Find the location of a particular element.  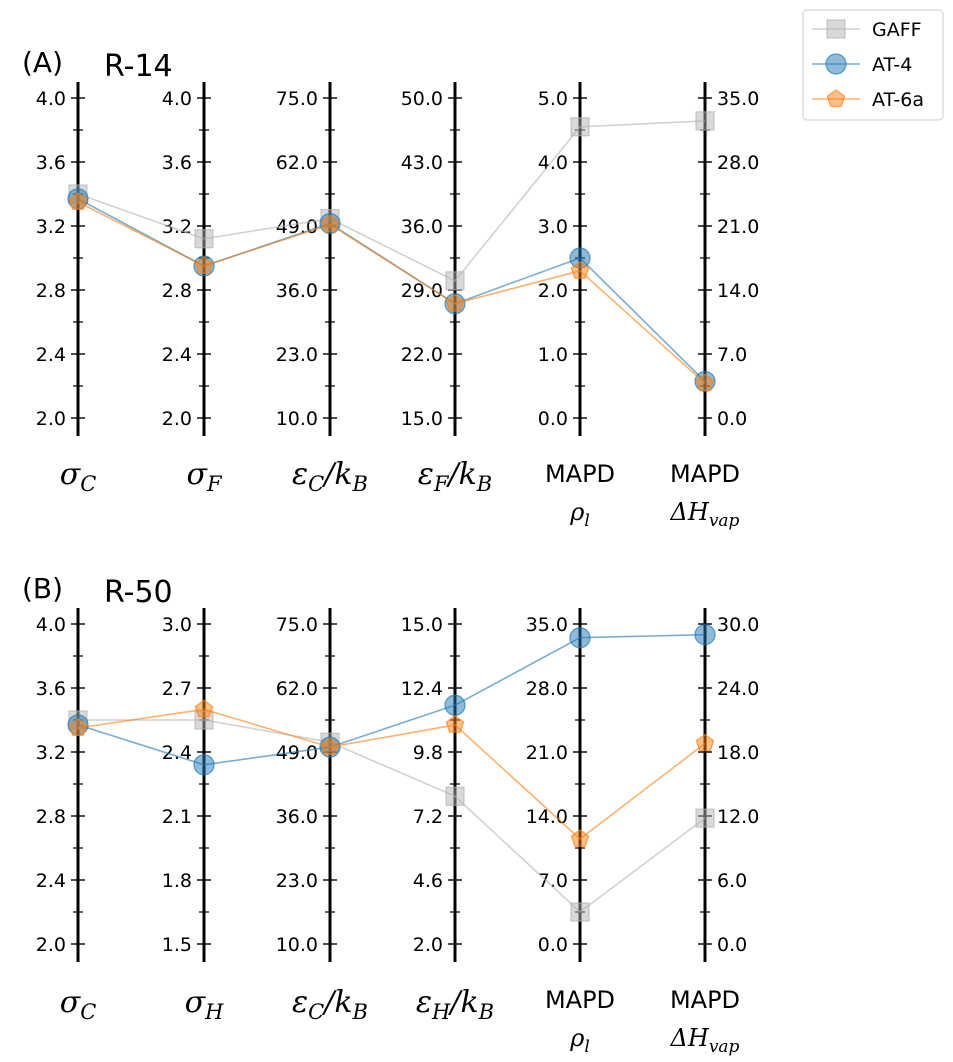

tick-label: 4.6 is located at coordinates (428, 881).